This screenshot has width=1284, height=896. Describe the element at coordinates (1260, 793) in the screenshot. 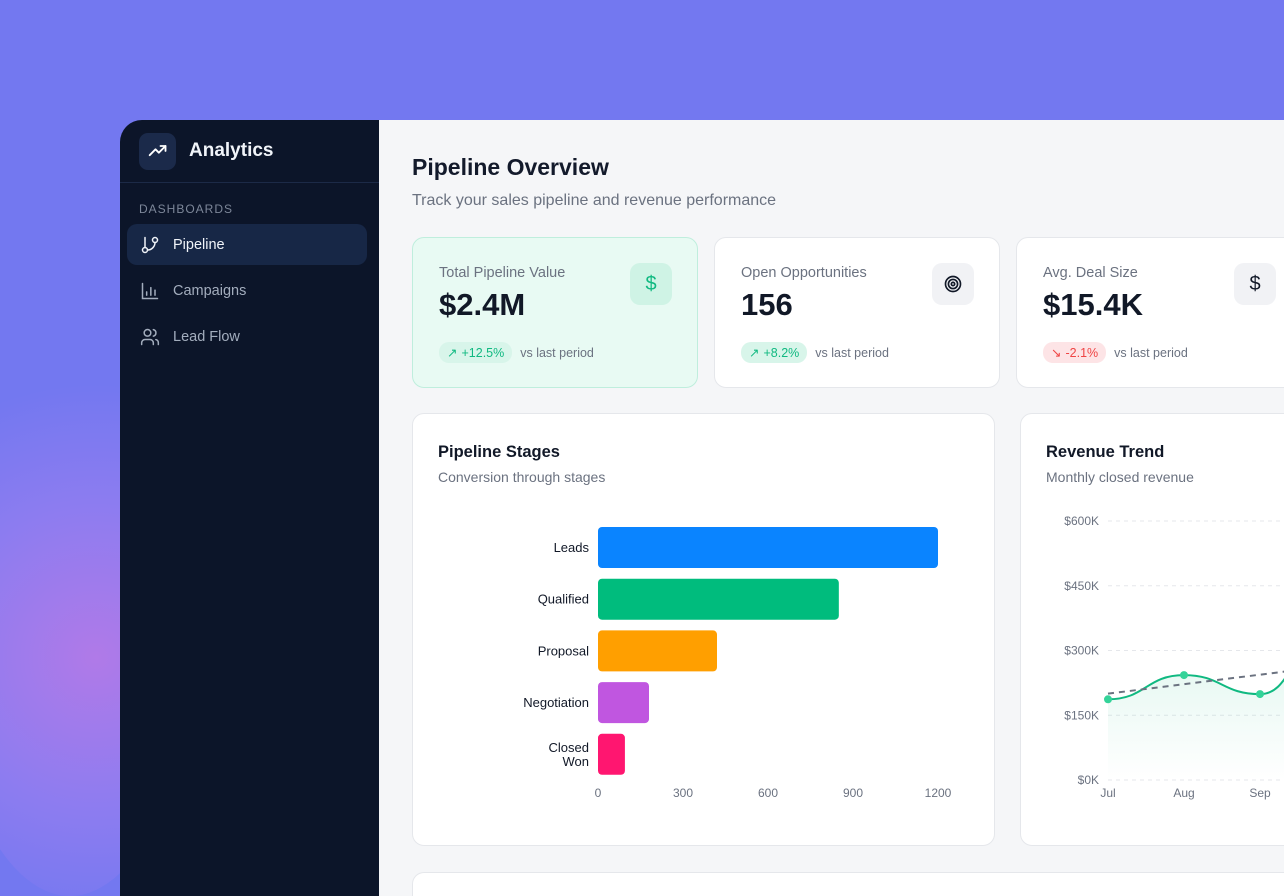

I see `x-tick-label: Sep` at that location.